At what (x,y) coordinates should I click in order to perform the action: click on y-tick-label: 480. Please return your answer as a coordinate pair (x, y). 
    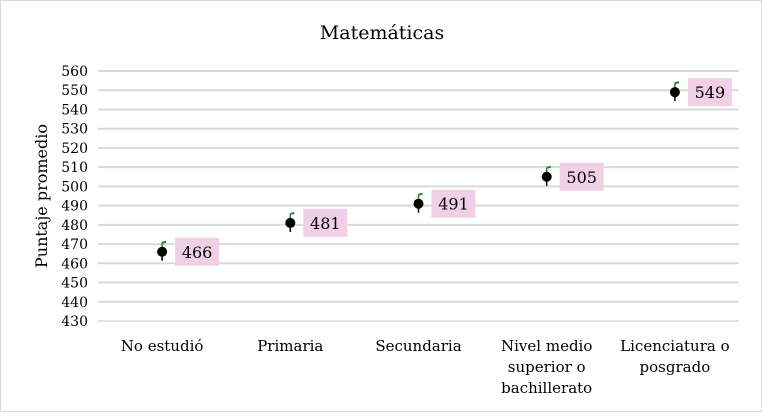
    Looking at the image, I should click on (74, 226).